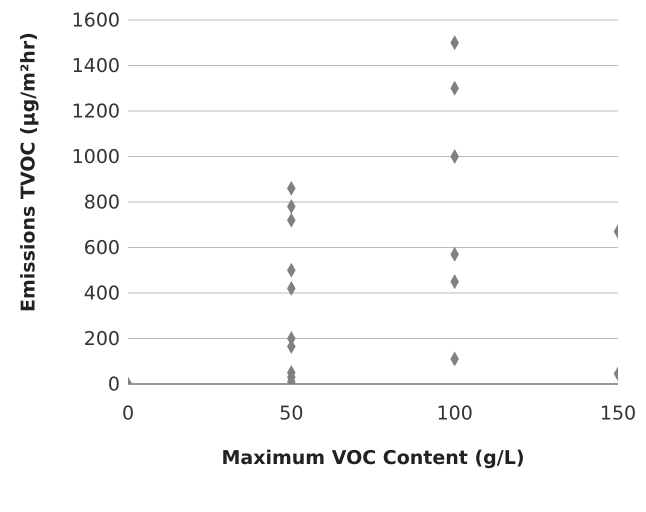 The width and height of the screenshot is (646, 512). What do you see at coordinates (96, 111) in the screenshot?
I see `y-tick-label: 1200` at bounding box center [96, 111].